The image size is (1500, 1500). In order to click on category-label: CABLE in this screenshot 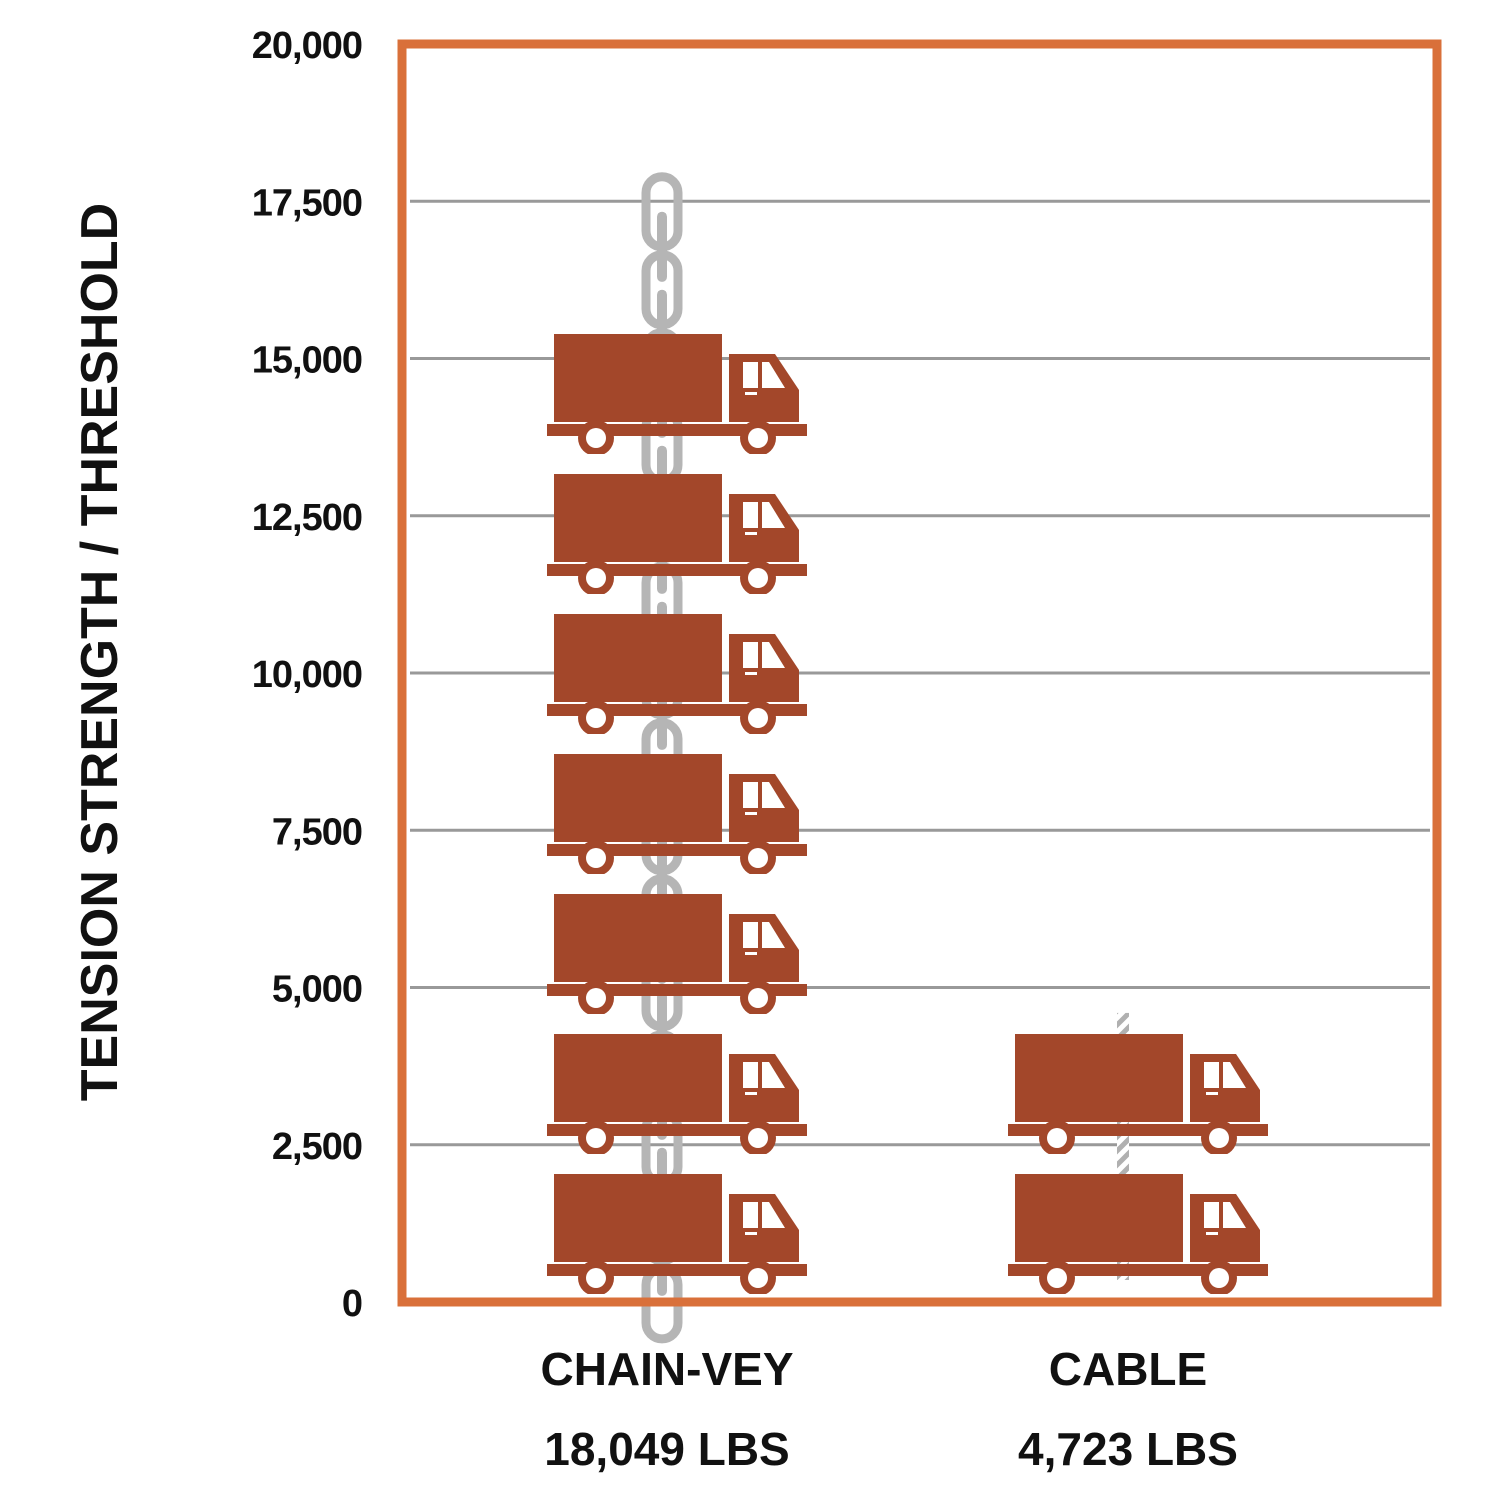, I will do `click(1128, 1369)`.